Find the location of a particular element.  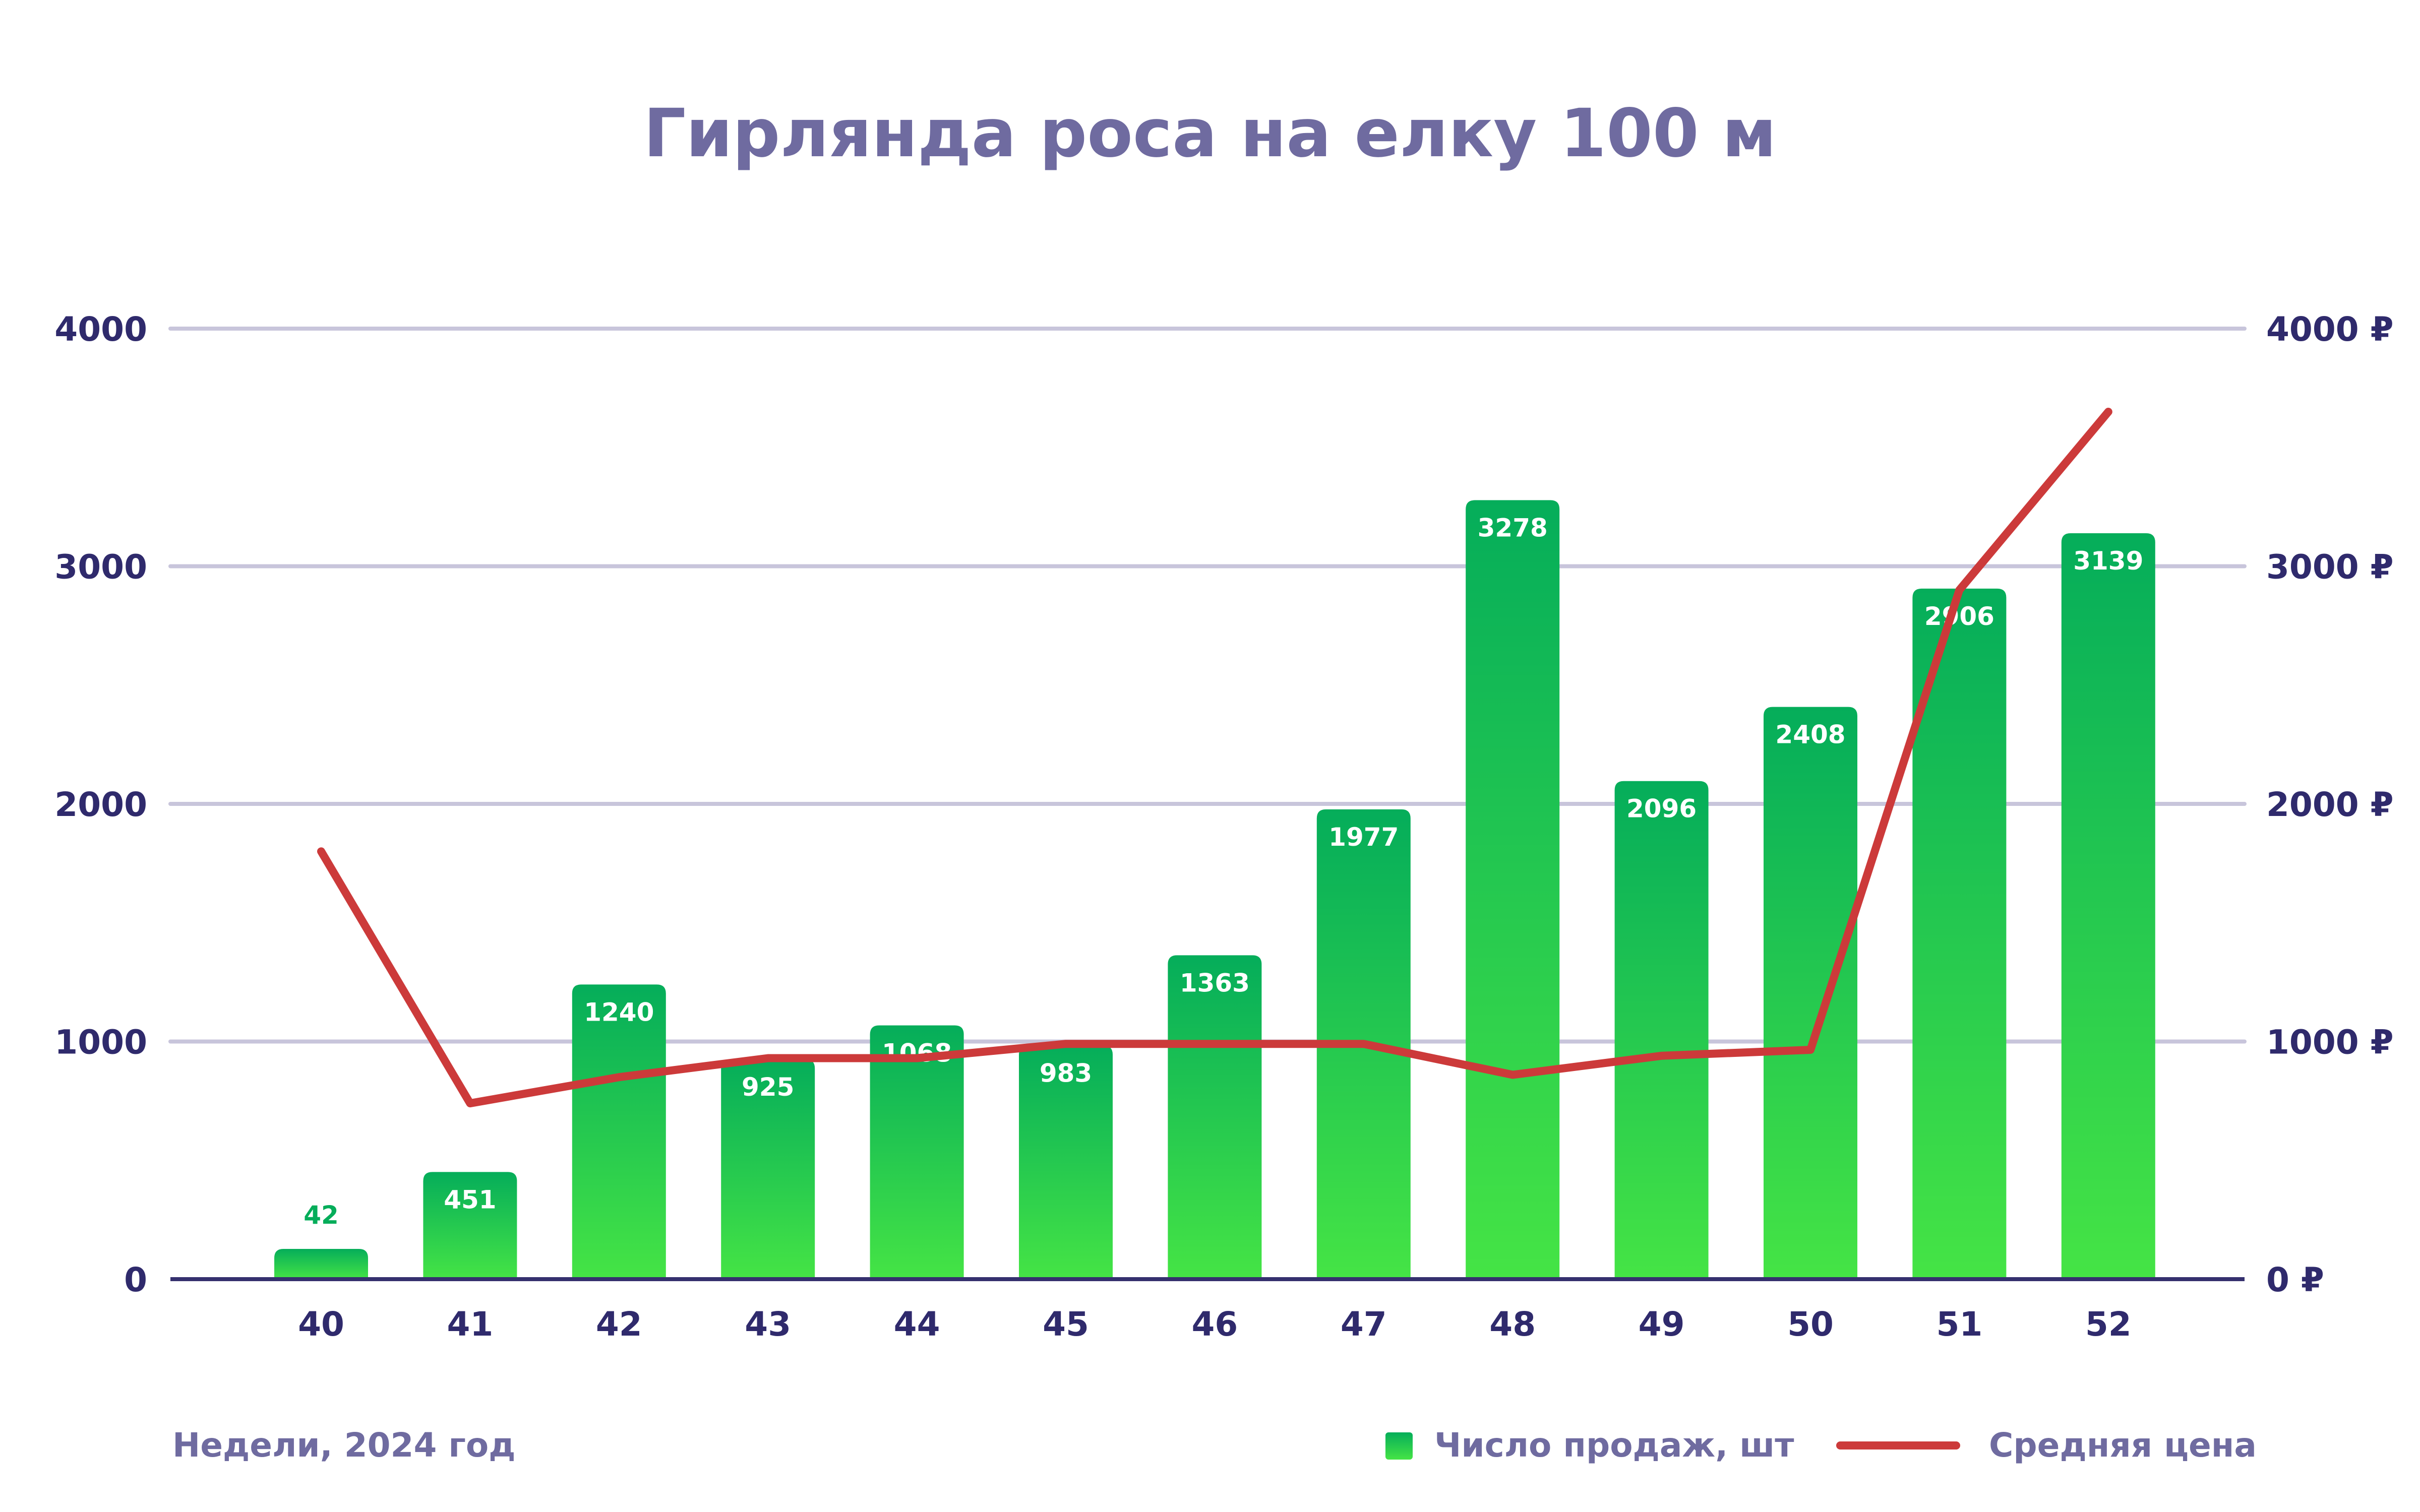

legend-line-label: Средняя цена is located at coordinates (2123, 1445).